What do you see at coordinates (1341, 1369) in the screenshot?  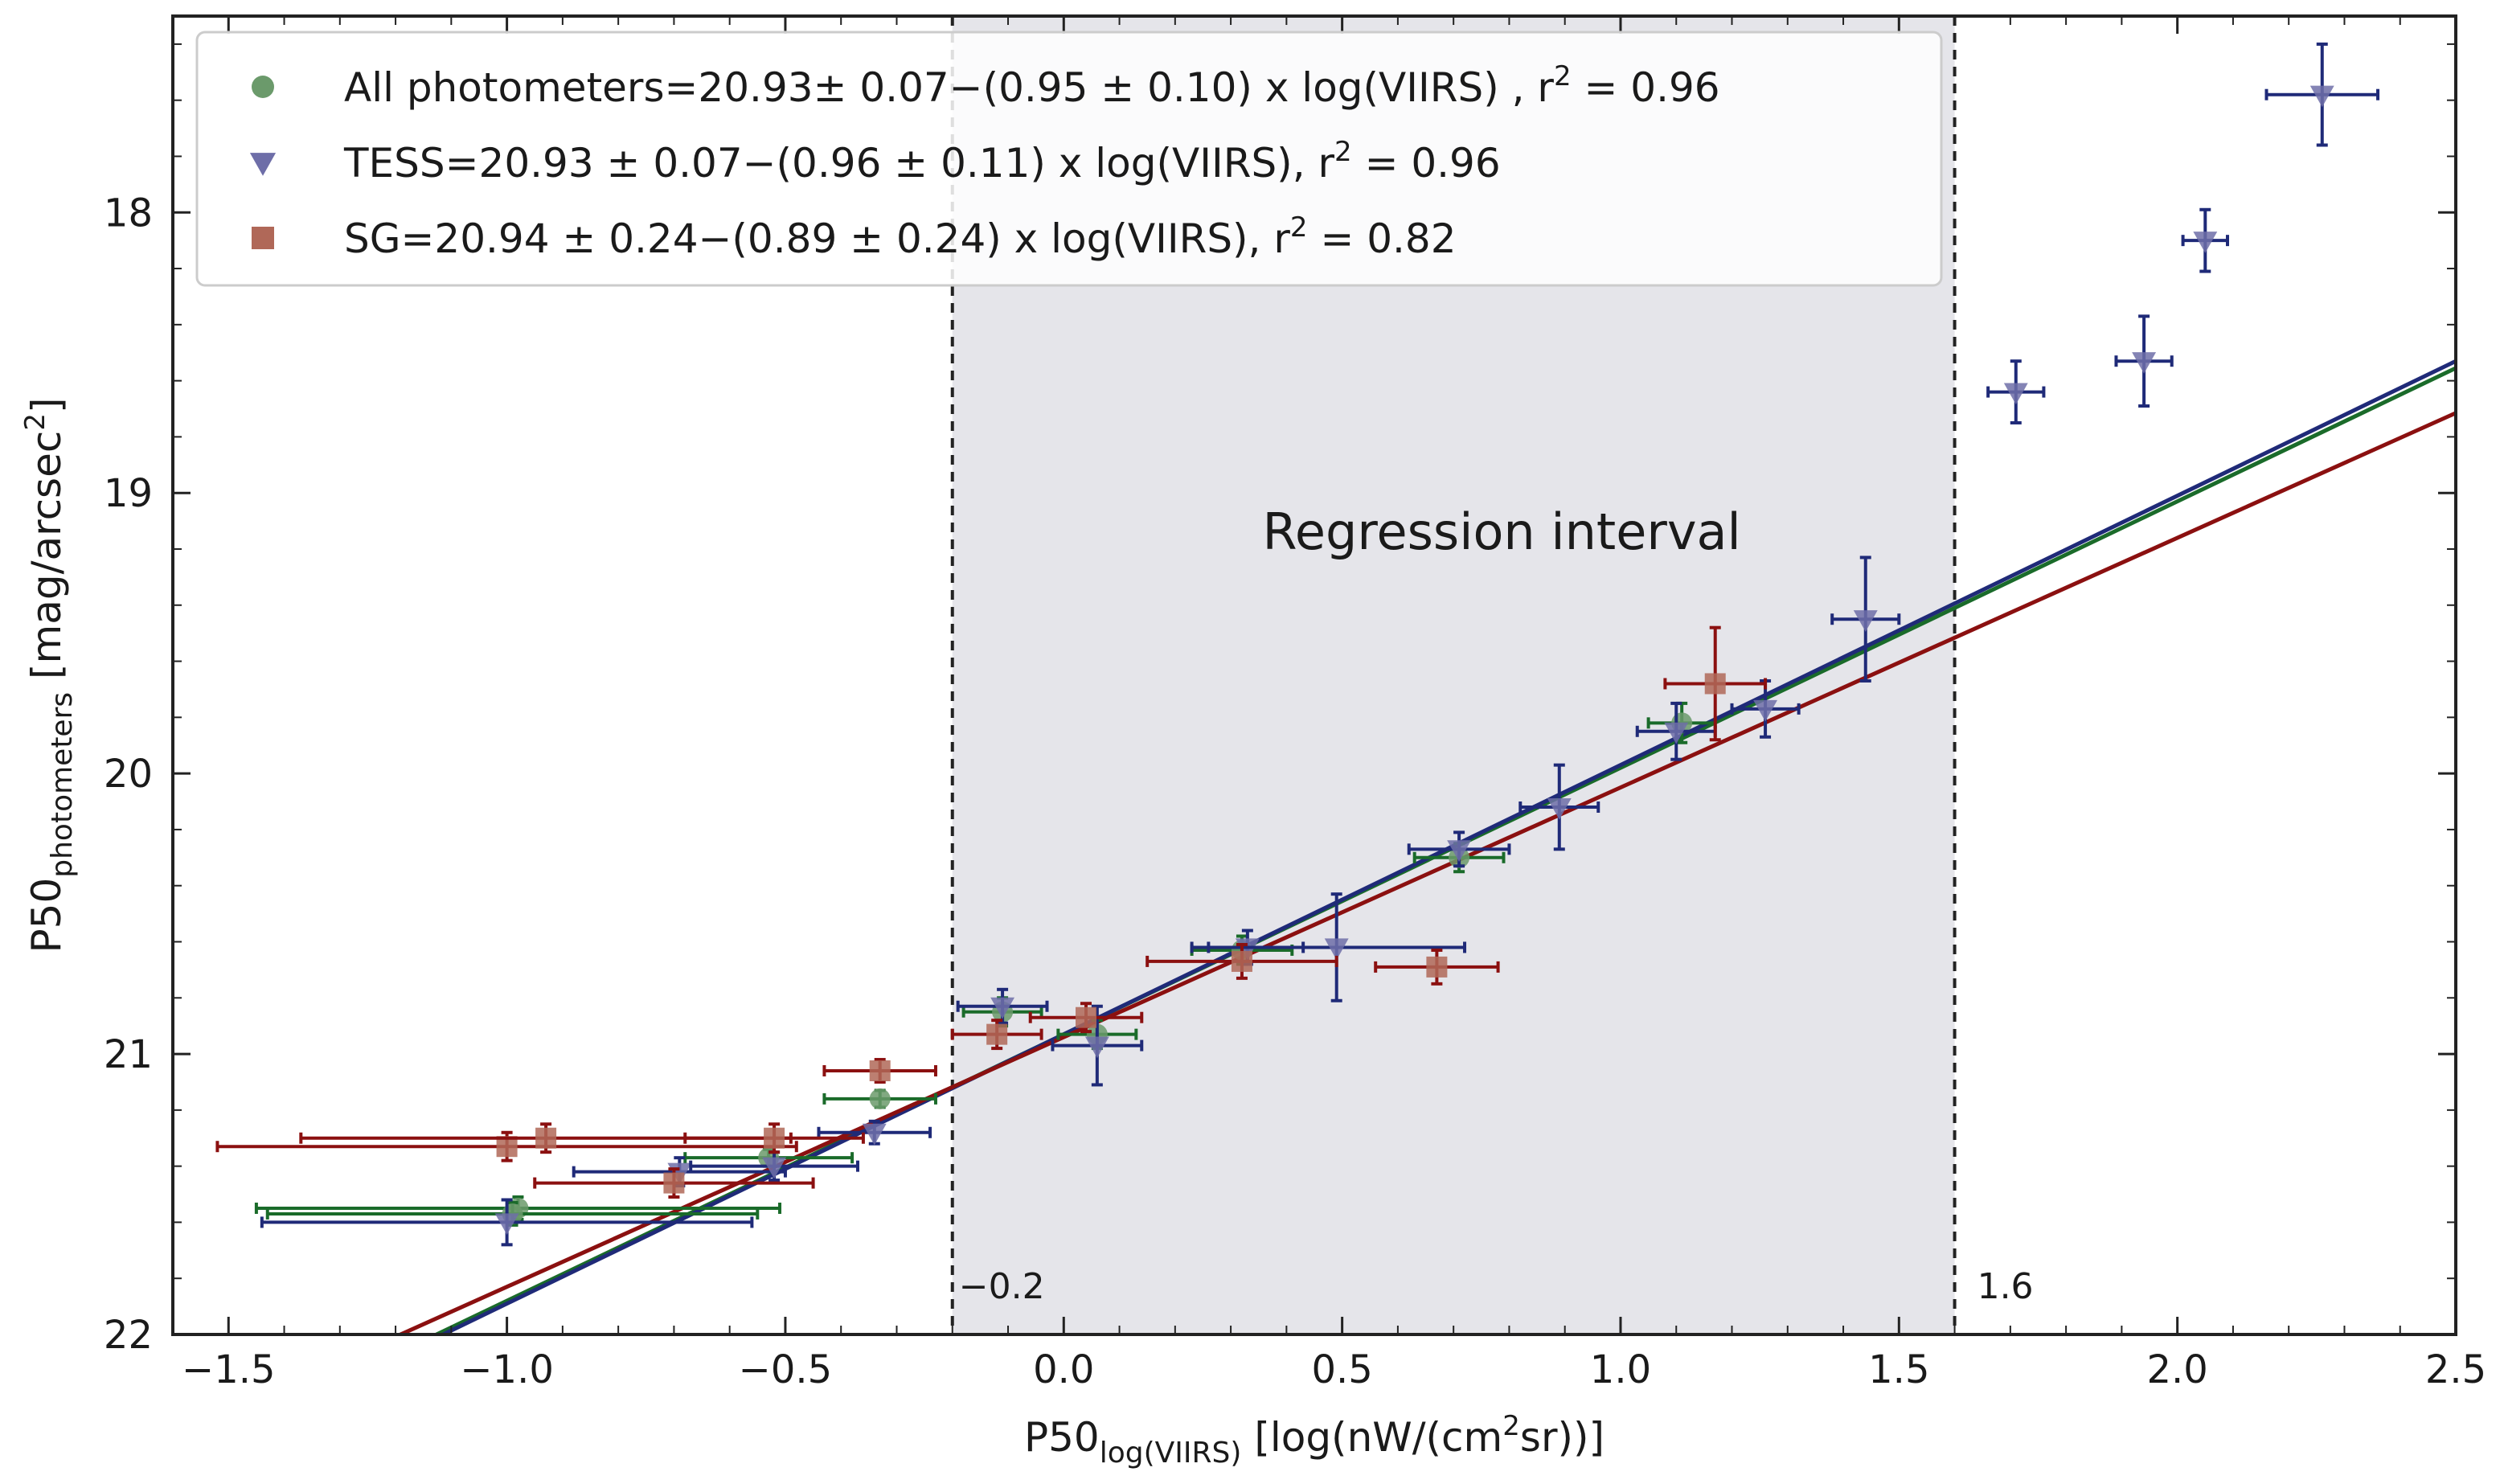 I see `x-tick-label: 0.5` at bounding box center [1341, 1369].